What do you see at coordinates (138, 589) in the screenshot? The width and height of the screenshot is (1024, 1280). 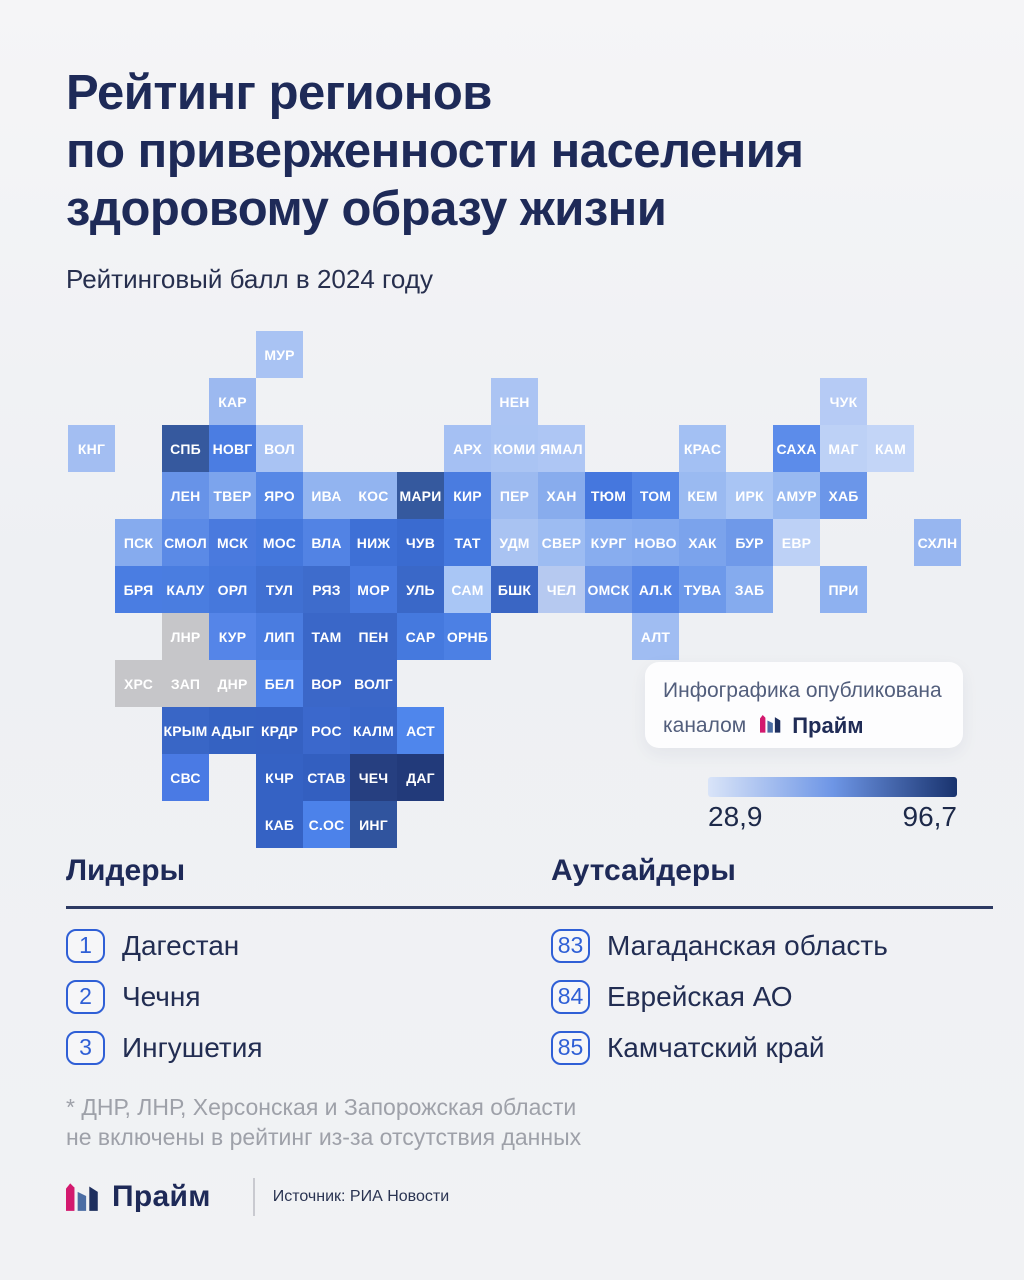 I see `region-tile: БРЯ` at bounding box center [138, 589].